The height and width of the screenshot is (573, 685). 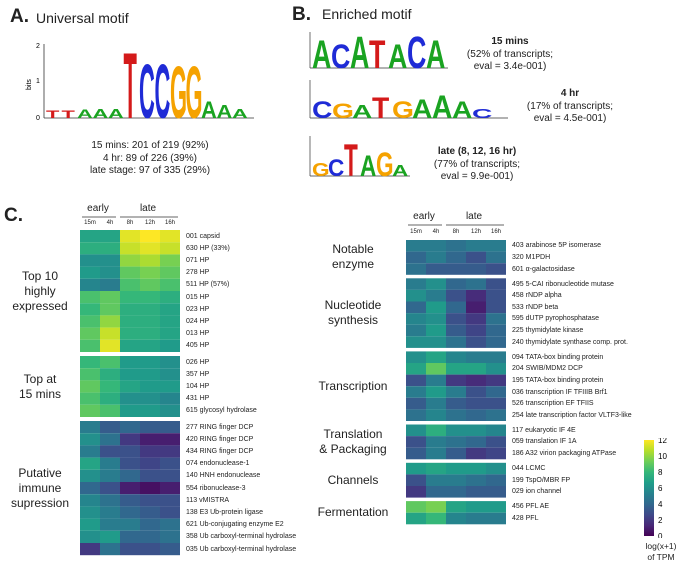 I want to click on right-gene-label: 186 A32 virion packaging ATPase, so click(x=564, y=453).